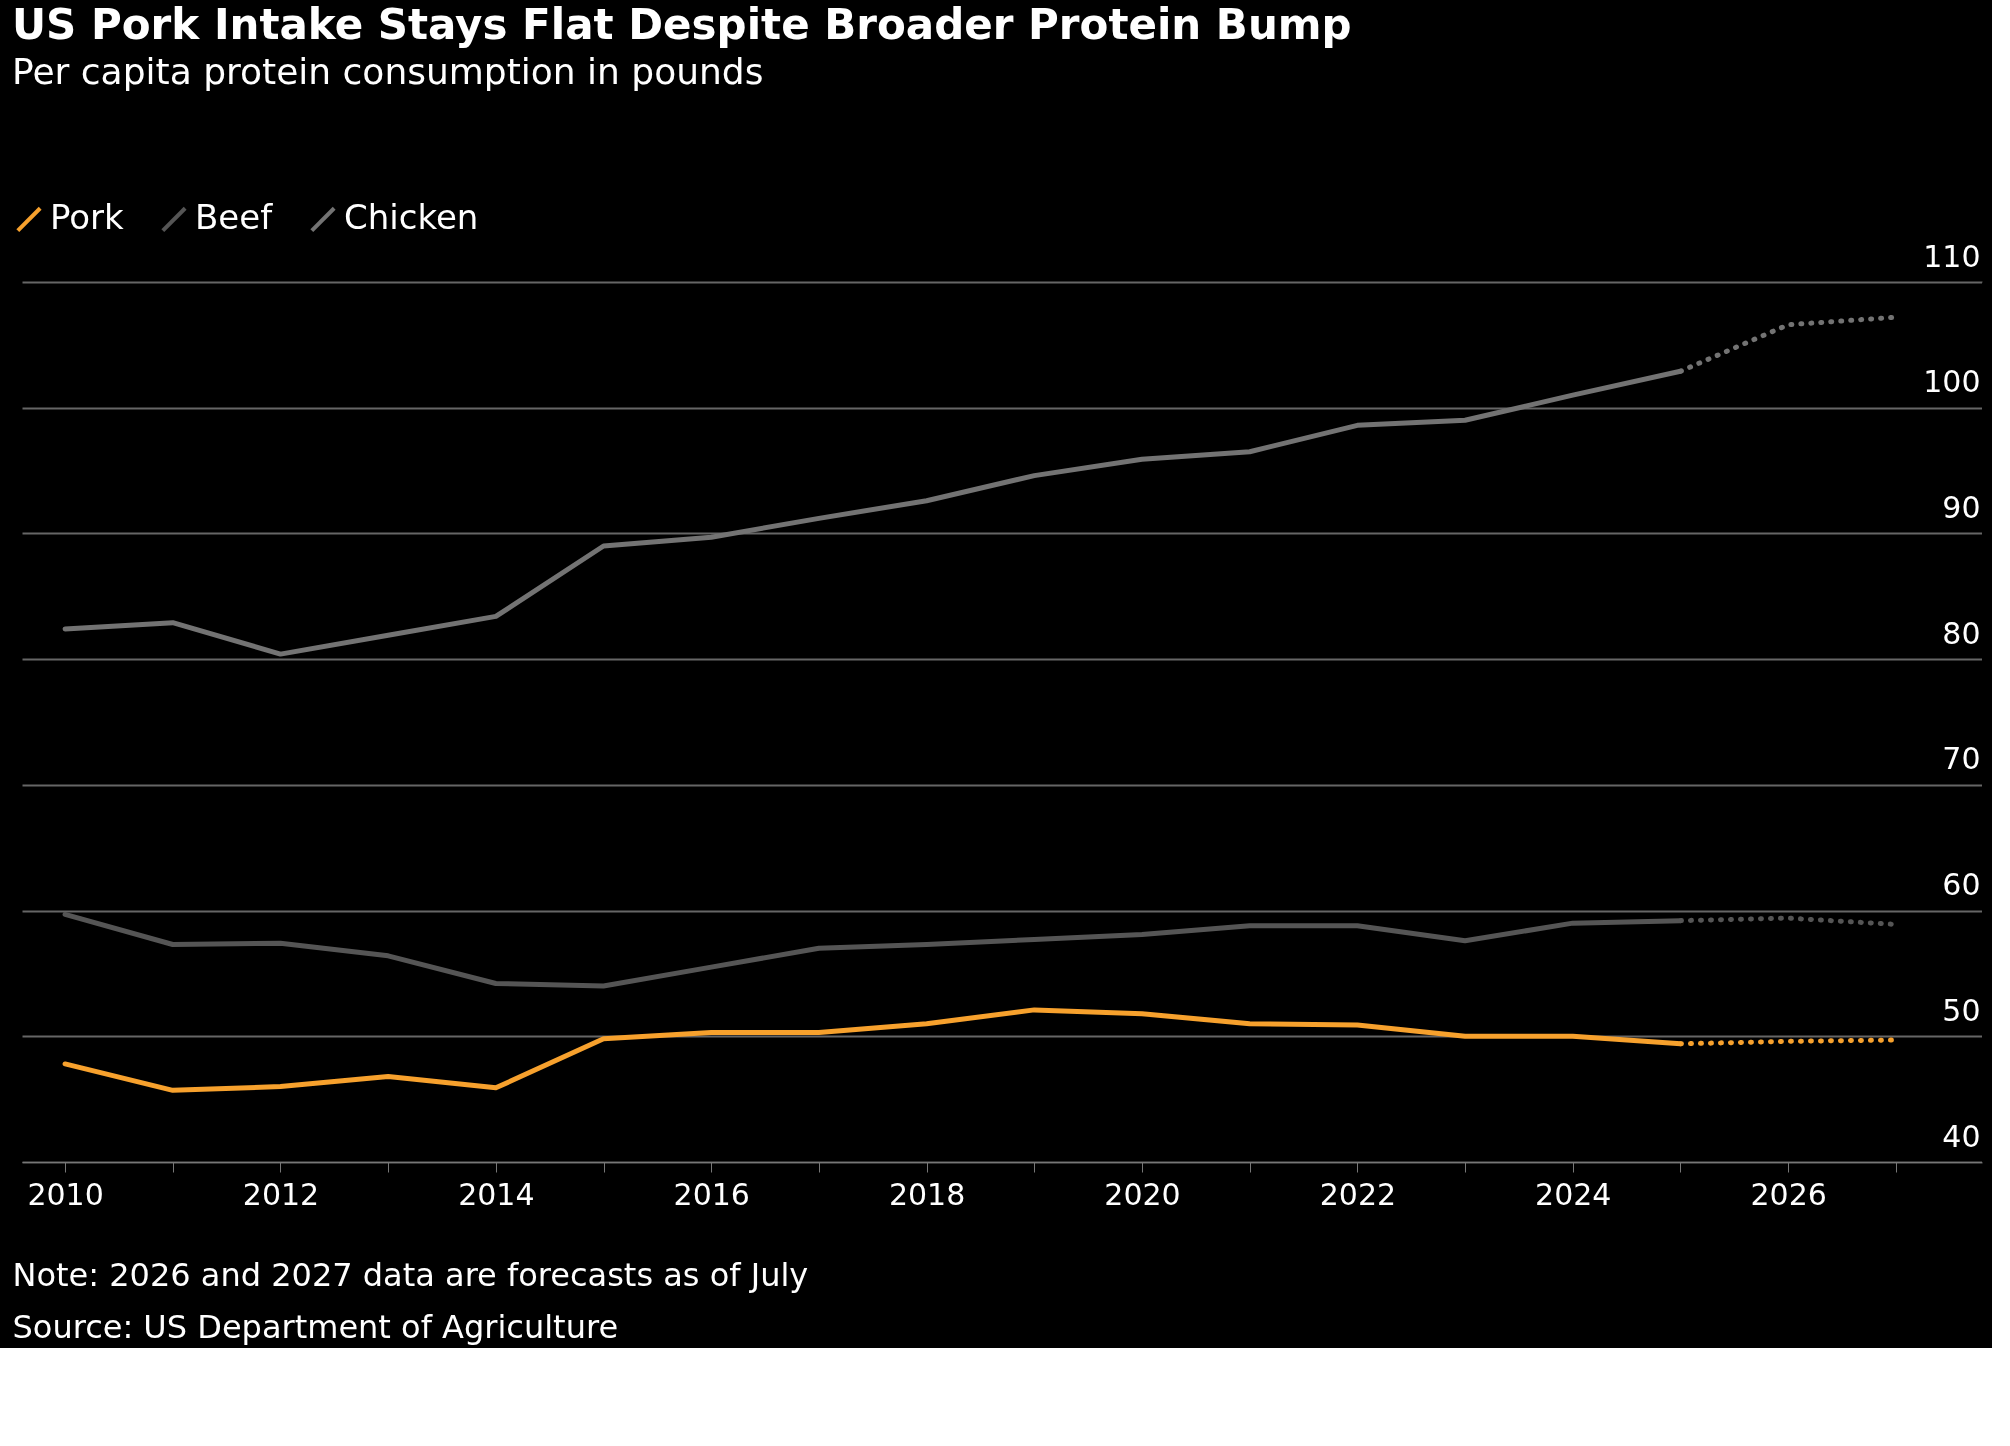 Image resolution: width=2010 pixels, height=1446 pixels. What do you see at coordinates (496, 1194) in the screenshot?
I see `x-tick-label: 2014` at bounding box center [496, 1194].